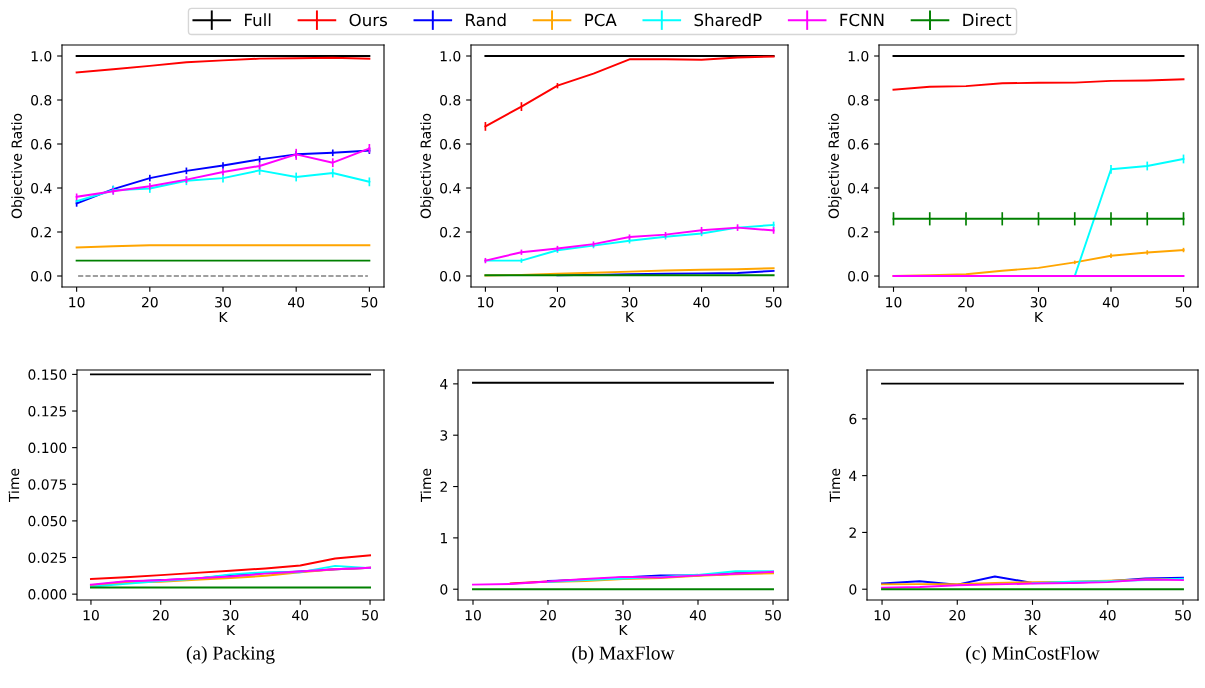 The height and width of the screenshot is (688, 1205). What do you see at coordinates (443, 538) in the screenshot?
I see `y-tick-label: 1` at bounding box center [443, 538].